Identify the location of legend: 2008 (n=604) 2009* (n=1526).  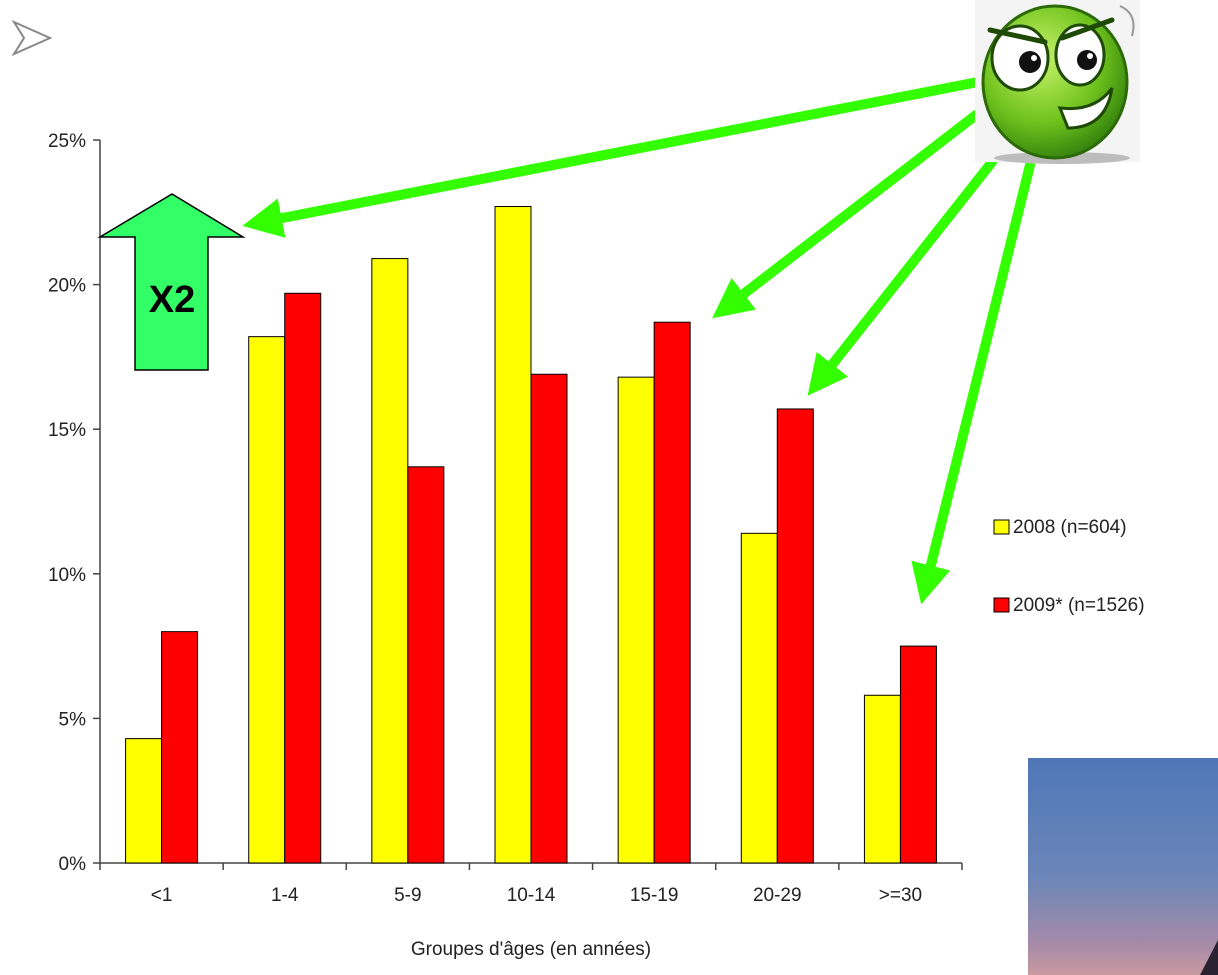
(1069, 566).